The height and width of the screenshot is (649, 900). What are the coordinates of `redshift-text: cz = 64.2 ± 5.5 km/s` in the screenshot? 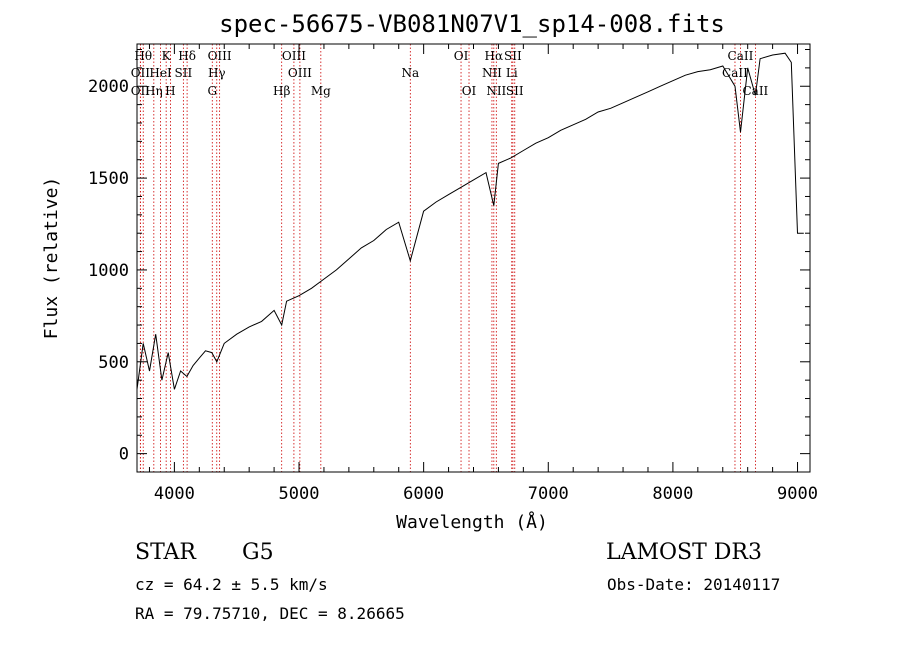 It's located at (231, 584).